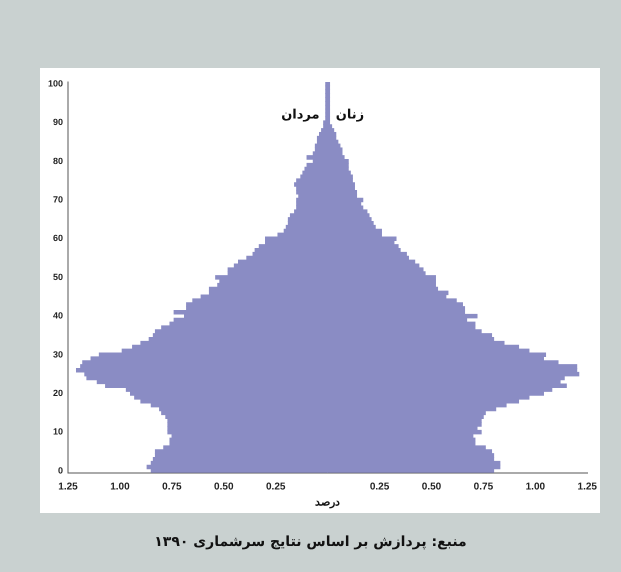  What do you see at coordinates (58, 315) in the screenshot?
I see `y-tick-label: 40` at bounding box center [58, 315].